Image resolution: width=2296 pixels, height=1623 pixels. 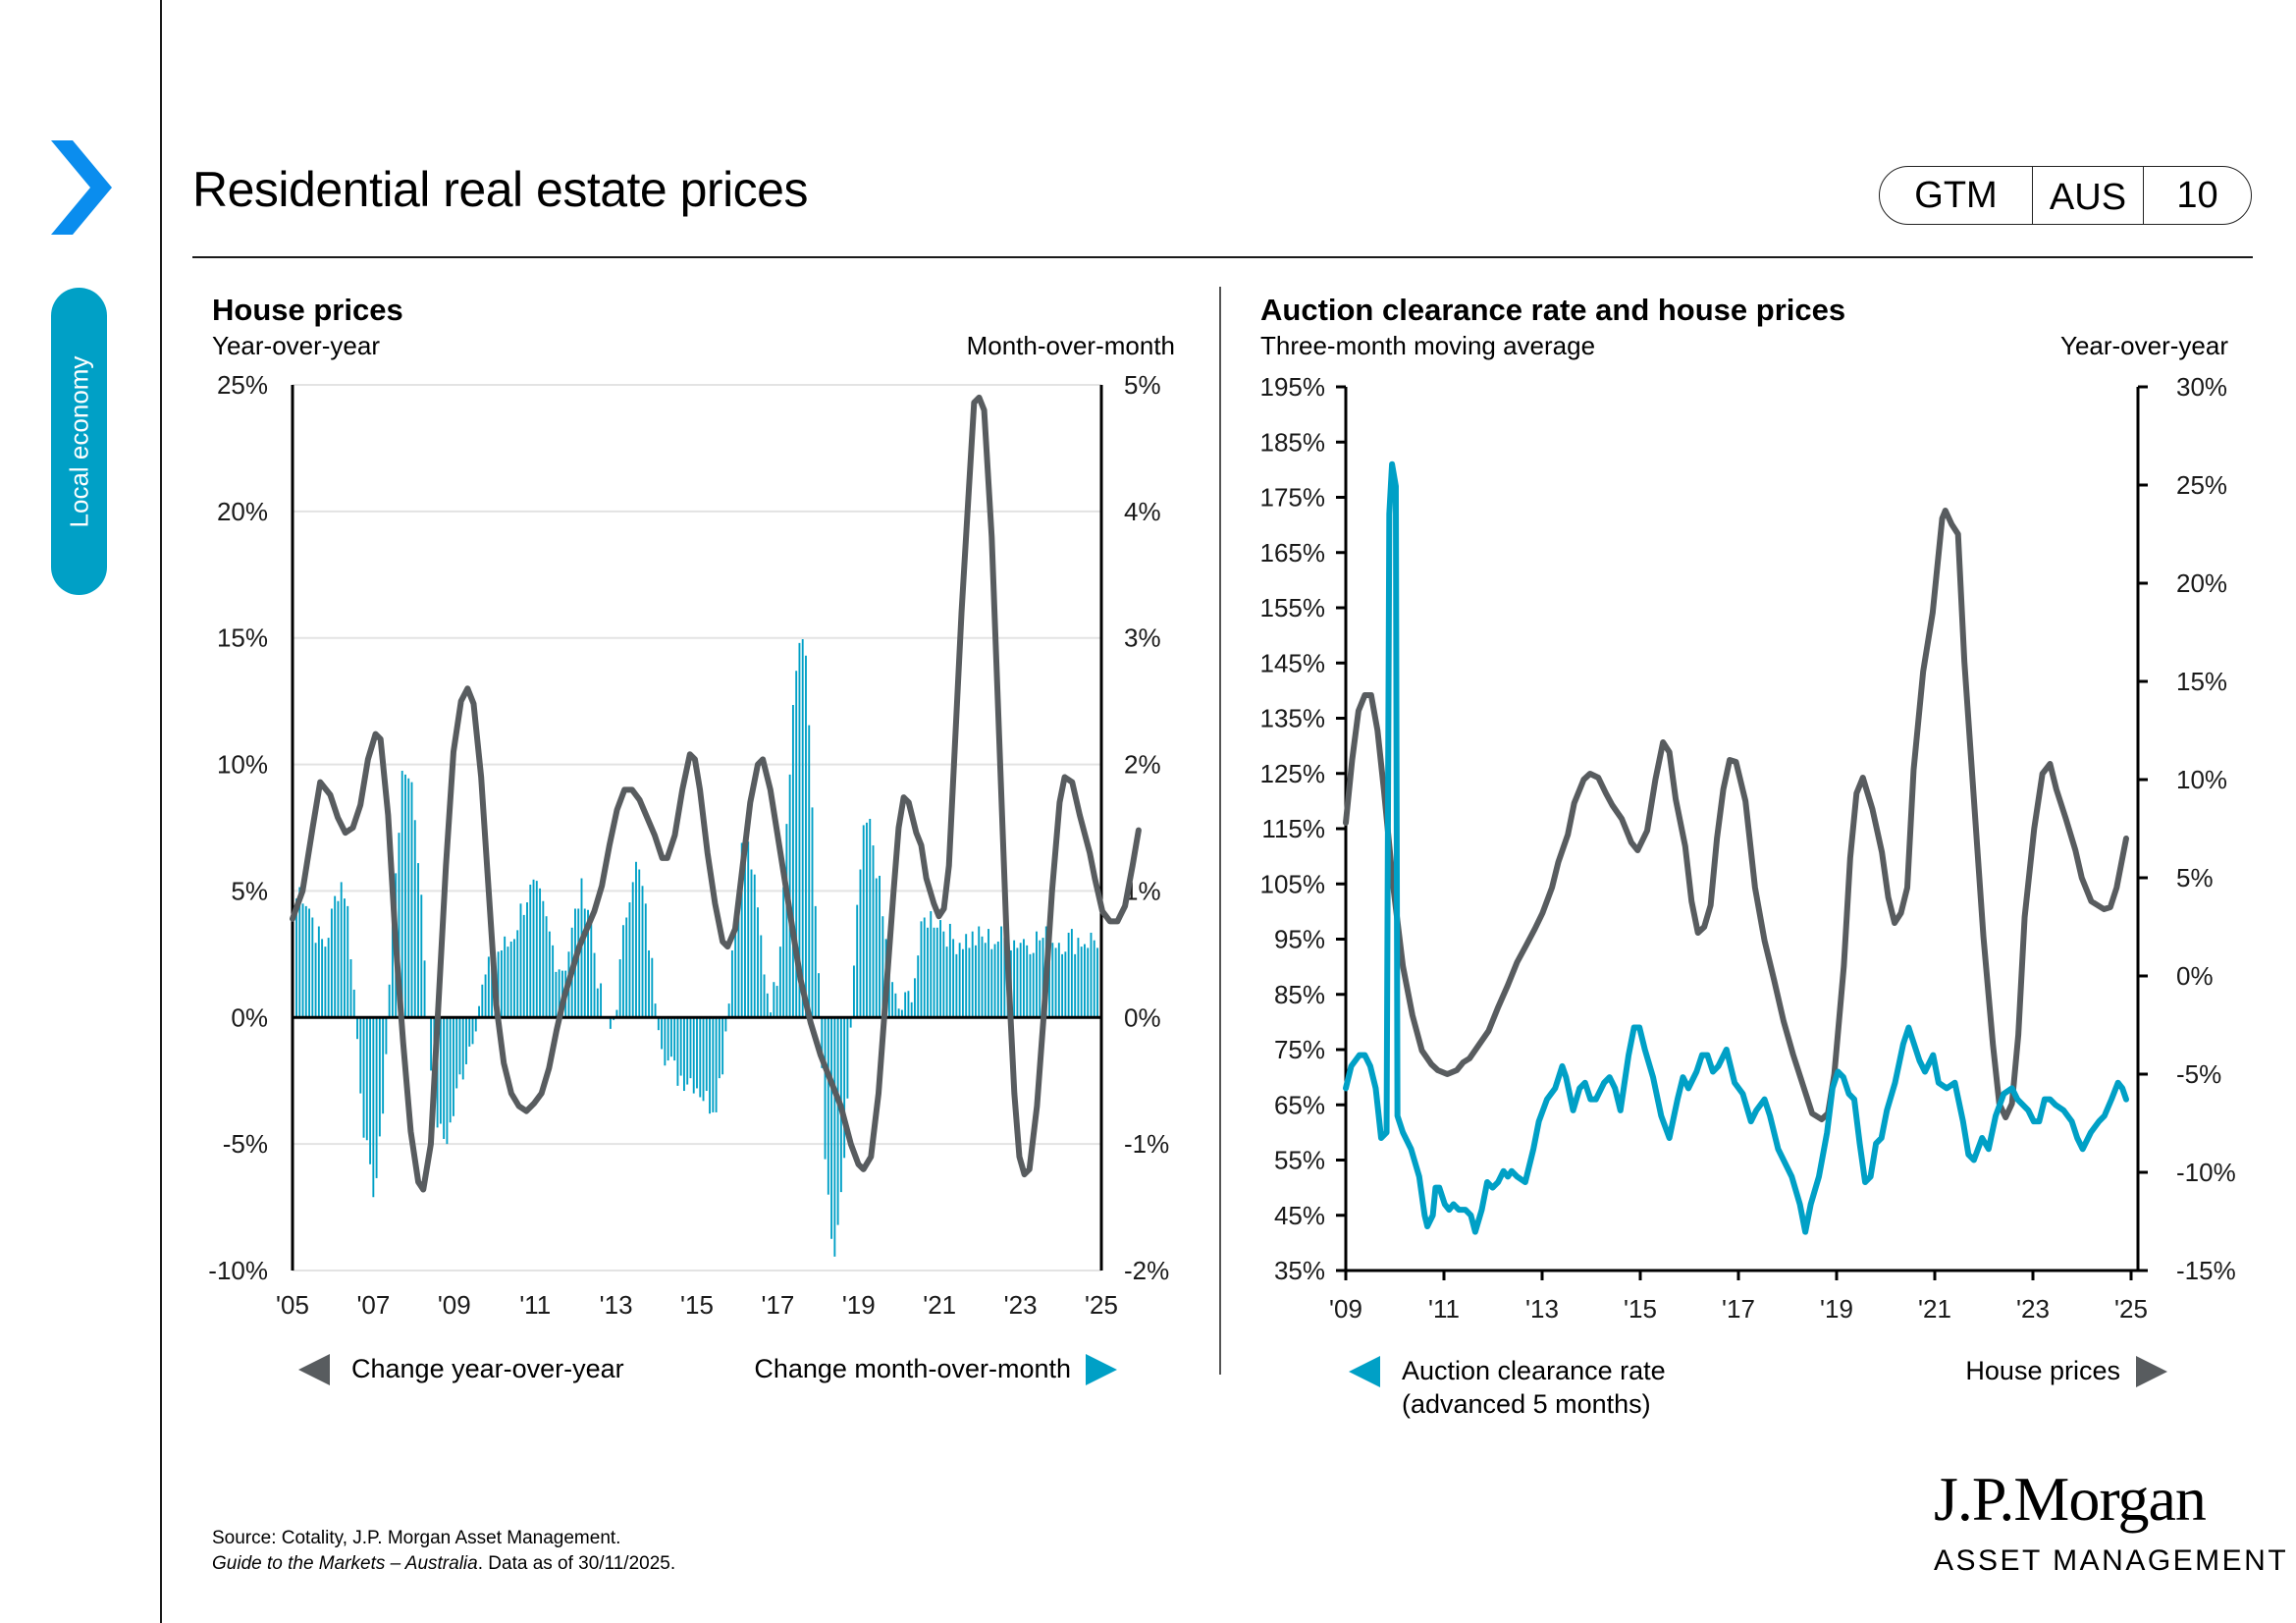 What do you see at coordinates (1345, 1309) in the screenshot?
I see `x-tick-label: '09` at bounding box center [1345, 1309].